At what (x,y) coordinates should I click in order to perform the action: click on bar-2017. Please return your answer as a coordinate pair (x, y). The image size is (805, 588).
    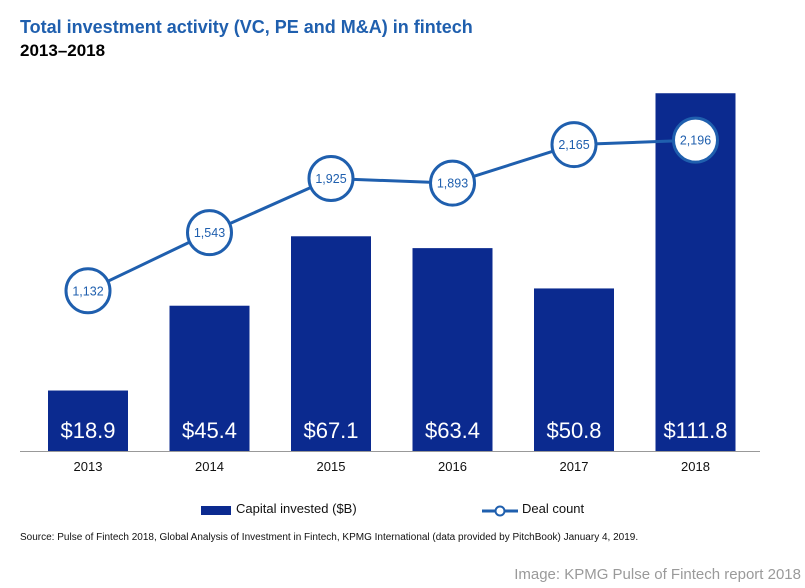
    Looking at the image, I should click on (574, 369).